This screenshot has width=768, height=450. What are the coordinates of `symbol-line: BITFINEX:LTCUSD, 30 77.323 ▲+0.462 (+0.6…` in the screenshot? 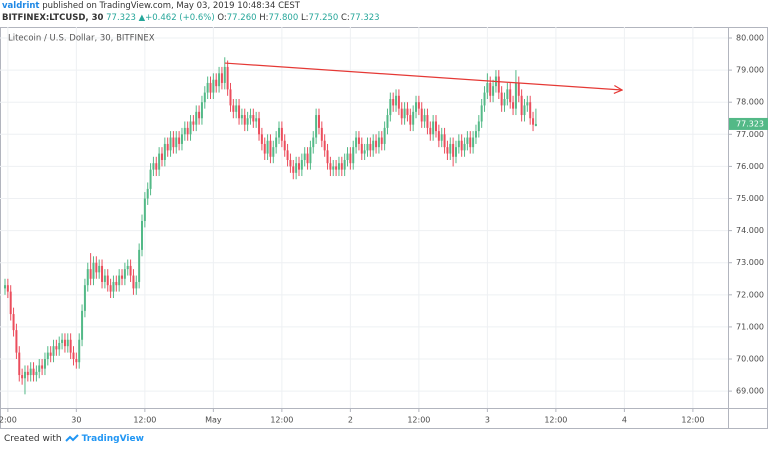 It's located at (191, 18).